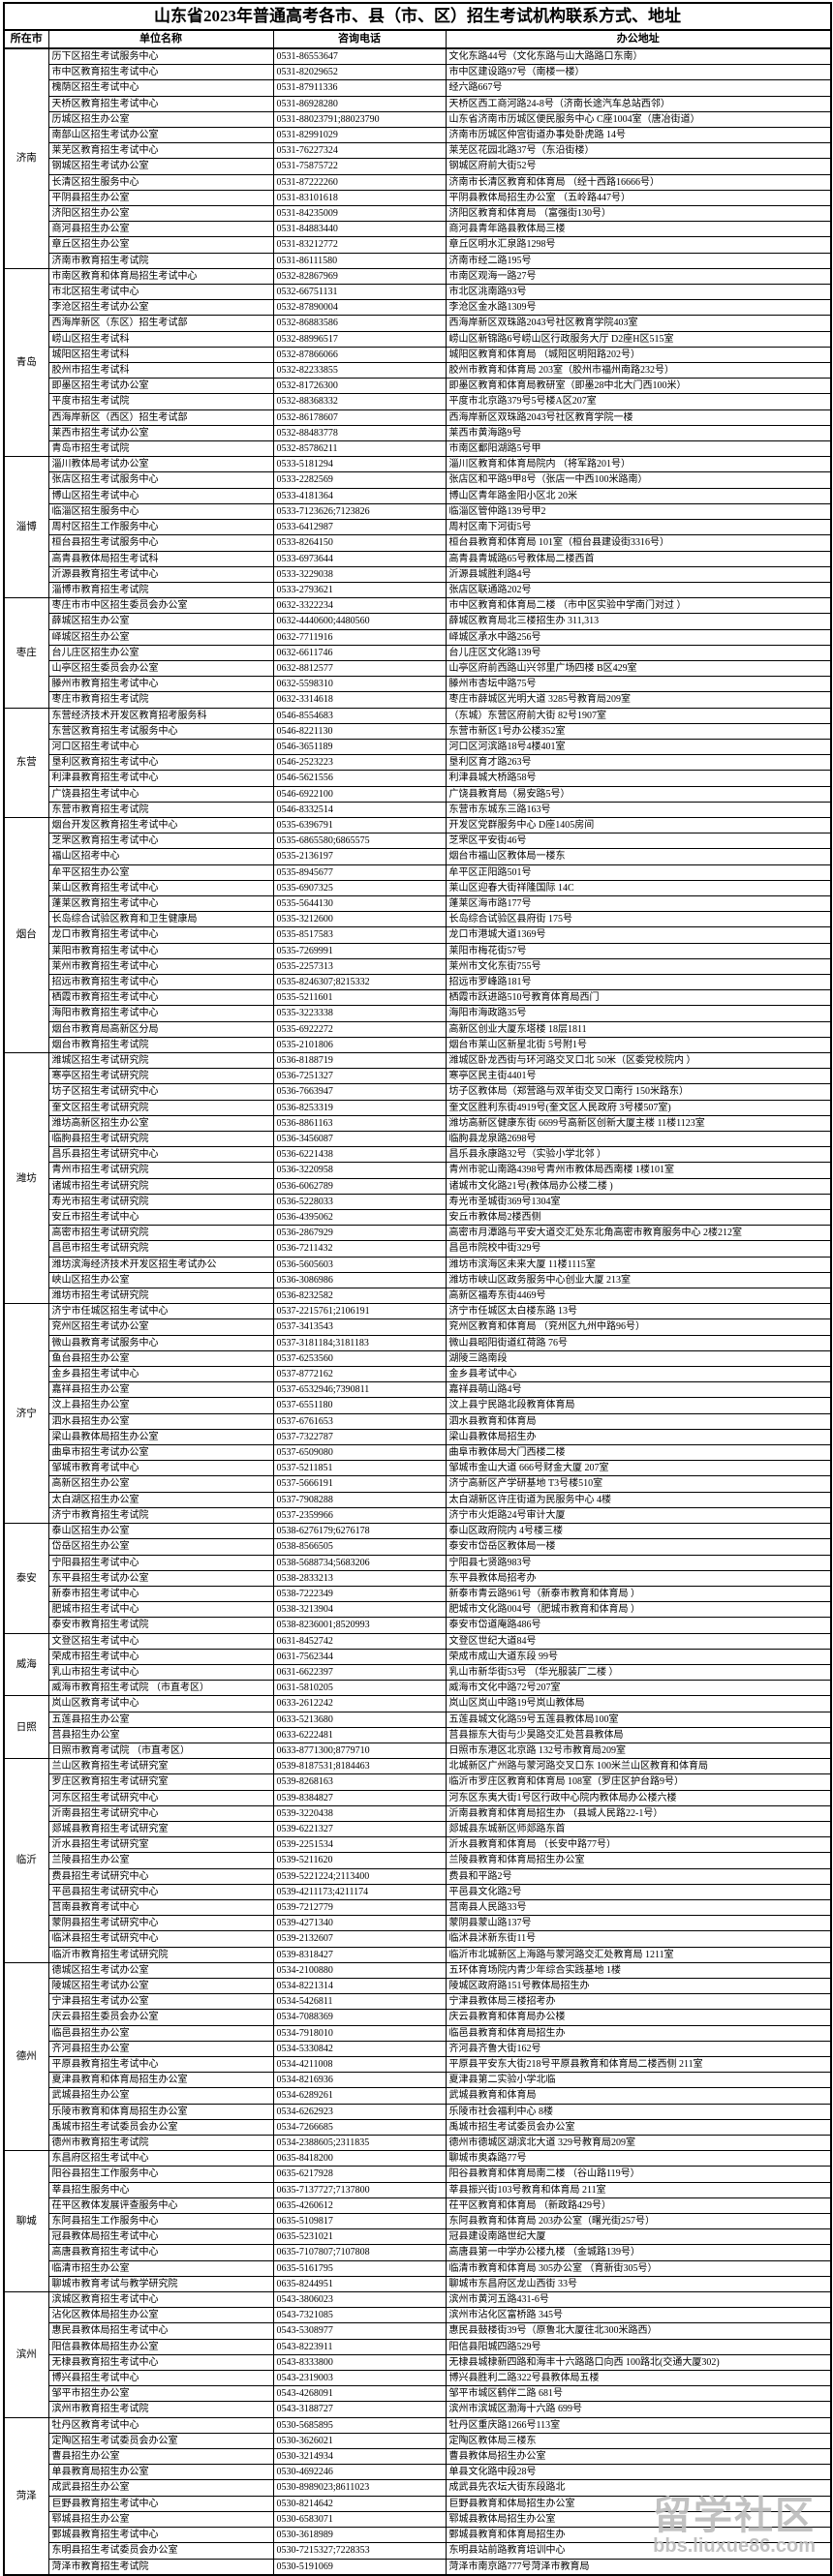 Image resolution: width=833 pixels, height=2576 pixels. Describe the element at coordinates (160, 1499) in the screenshot. I see `unit-name-cell: 太白湖区招生办公室` at that location.